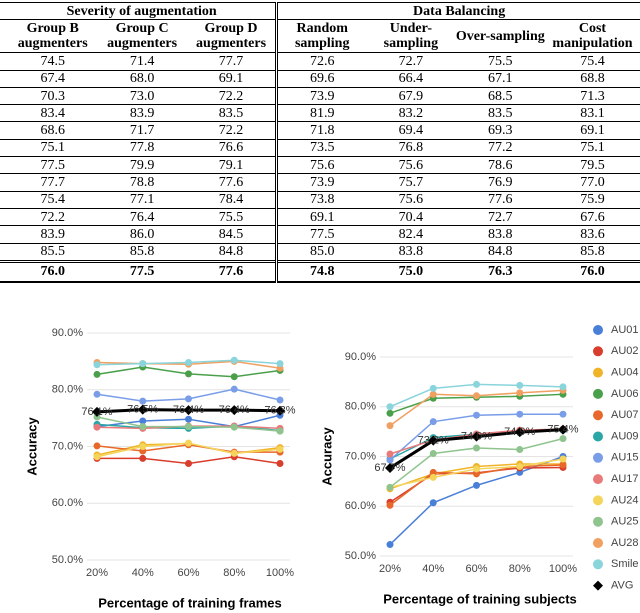  What do you see at coordinates (142, 148) in the screenshot?
I see `cell: 77.8` at bounding box center [142, 148].